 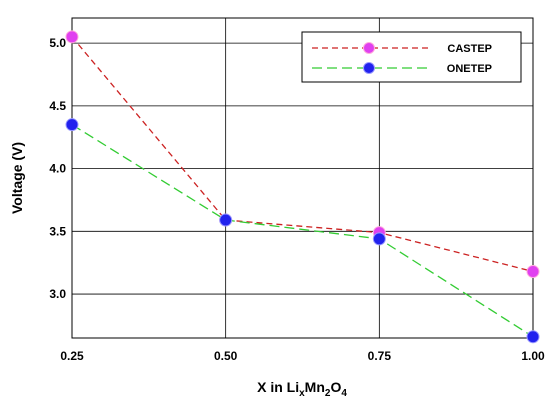 I want to click on x-tick-label: 1.00, so click(x=533, y=356).